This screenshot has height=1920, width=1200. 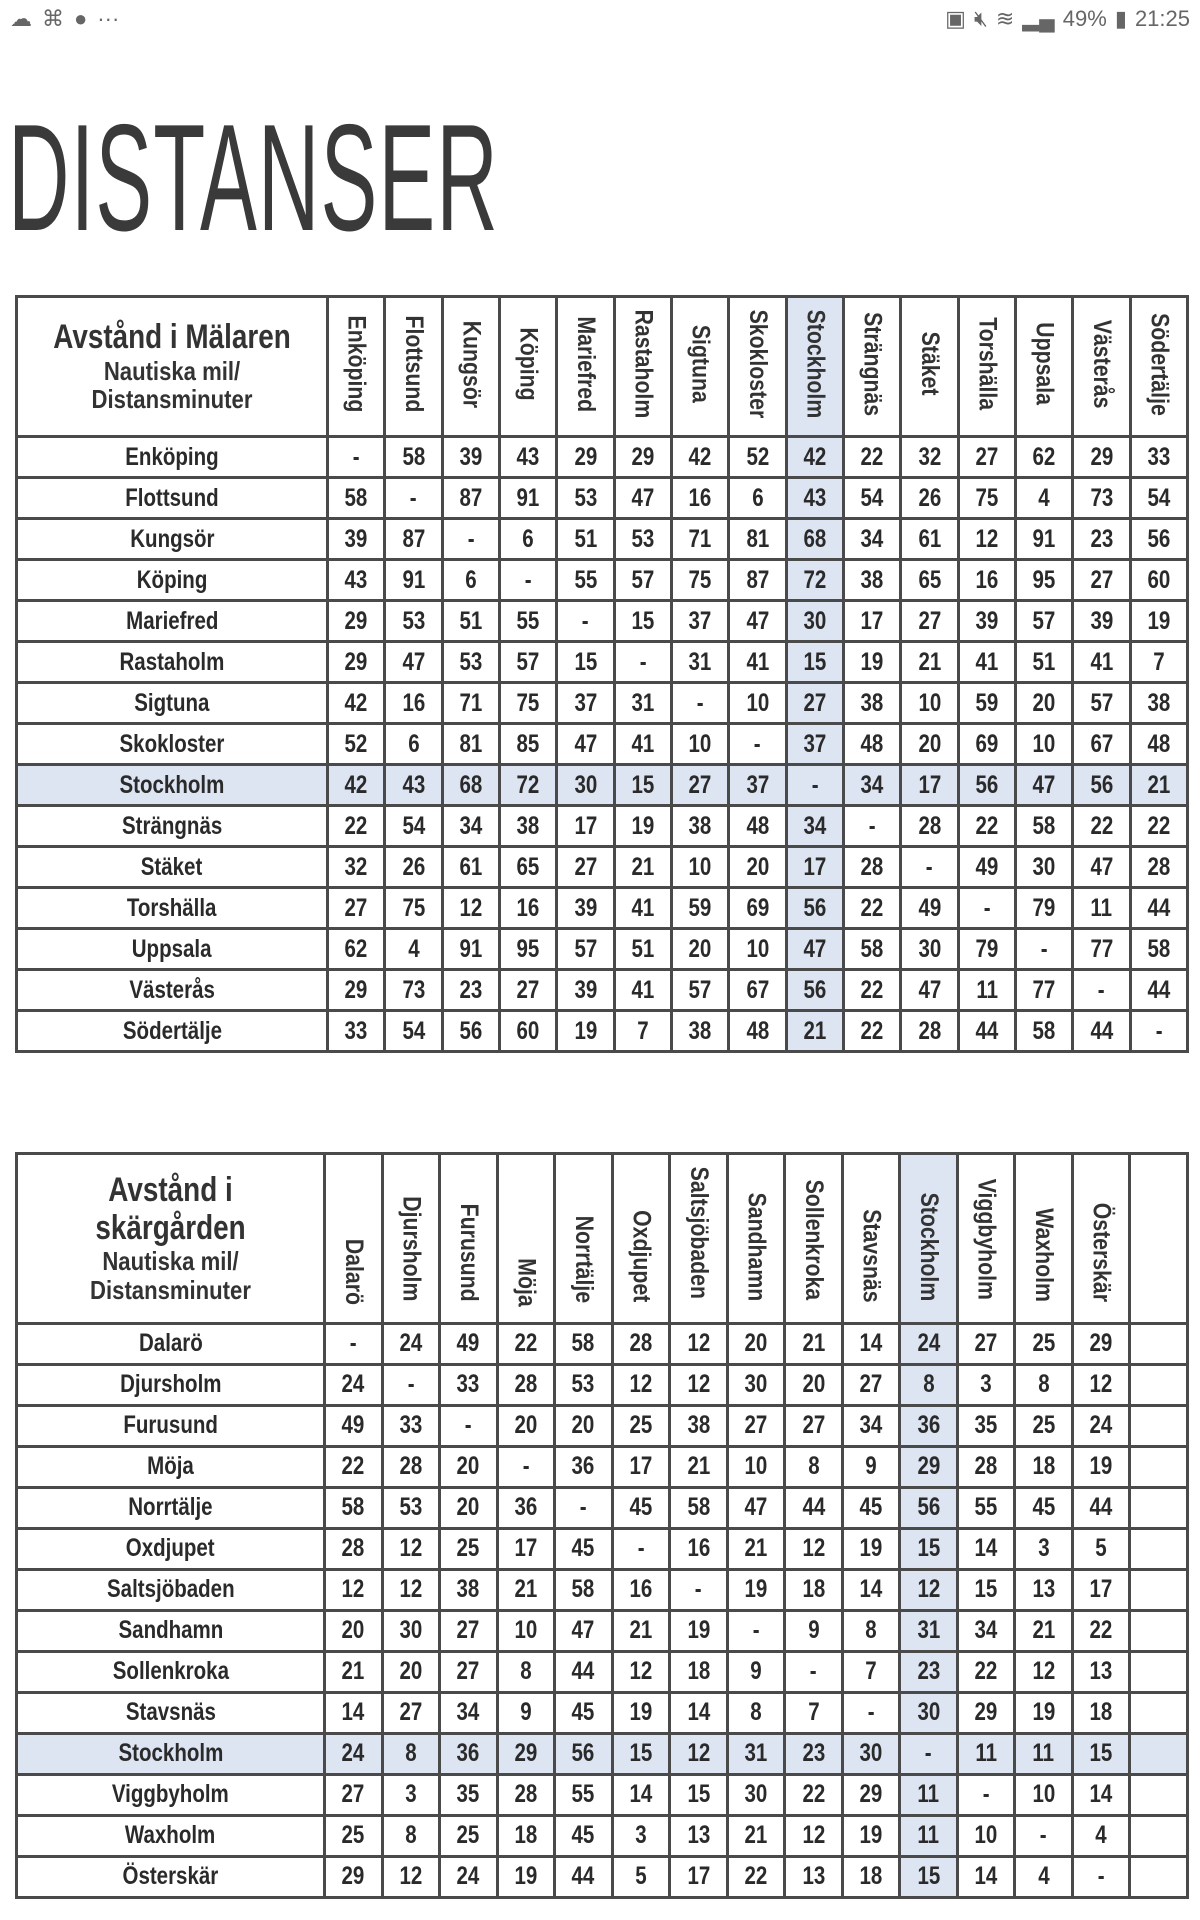 I want to click on distance-cell: 44, so click(x=1159, y=908).